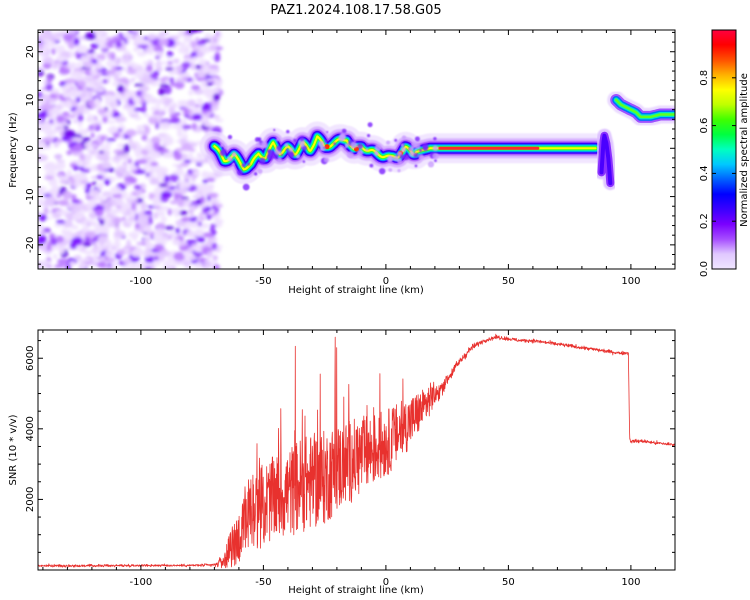 Image resolution: width=750 pixels, height=600 pixels. Describe the element at coordinates (131, 149) in the screenshot. I see `noise-region` at that location.